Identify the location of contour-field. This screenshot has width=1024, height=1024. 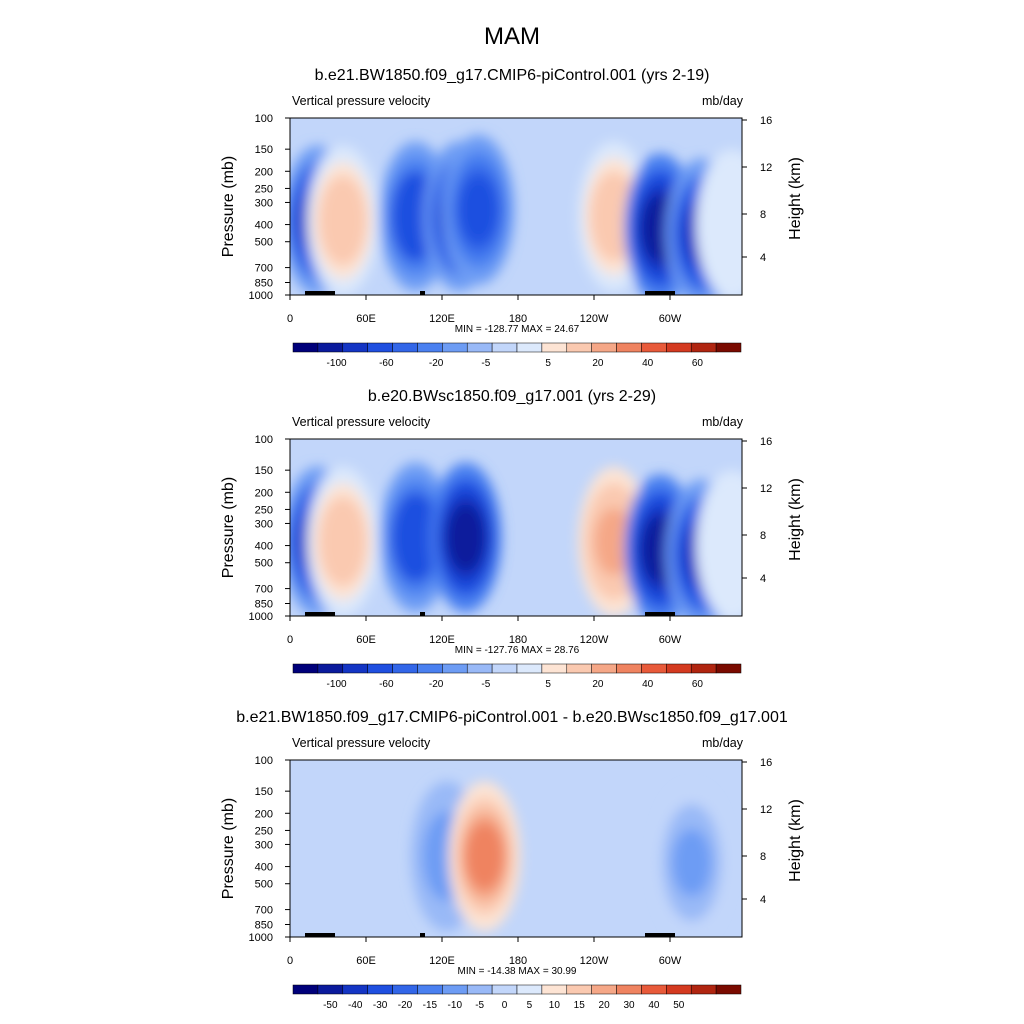
(516, 527).